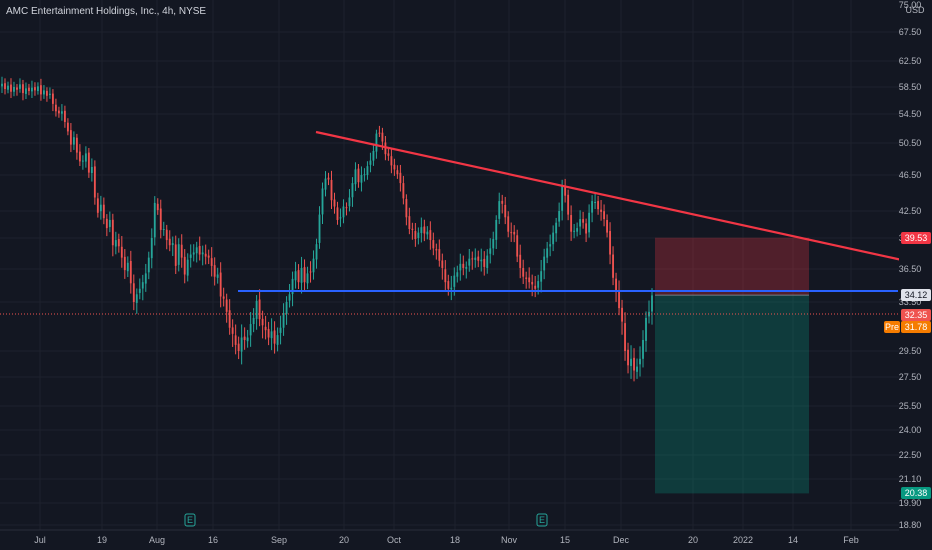 The height and width of the screenshot is (550, 932). Describe the element at coordinates (892, 327) in the screenshot. I see `pre-market-badge` at that location.